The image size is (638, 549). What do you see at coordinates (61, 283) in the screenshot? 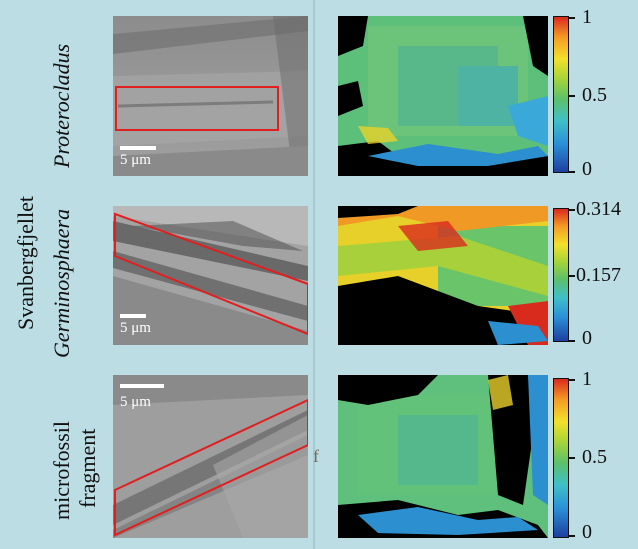
I see `row2-taxon-label: Germinosphaera` at bounding box center [61, 283].